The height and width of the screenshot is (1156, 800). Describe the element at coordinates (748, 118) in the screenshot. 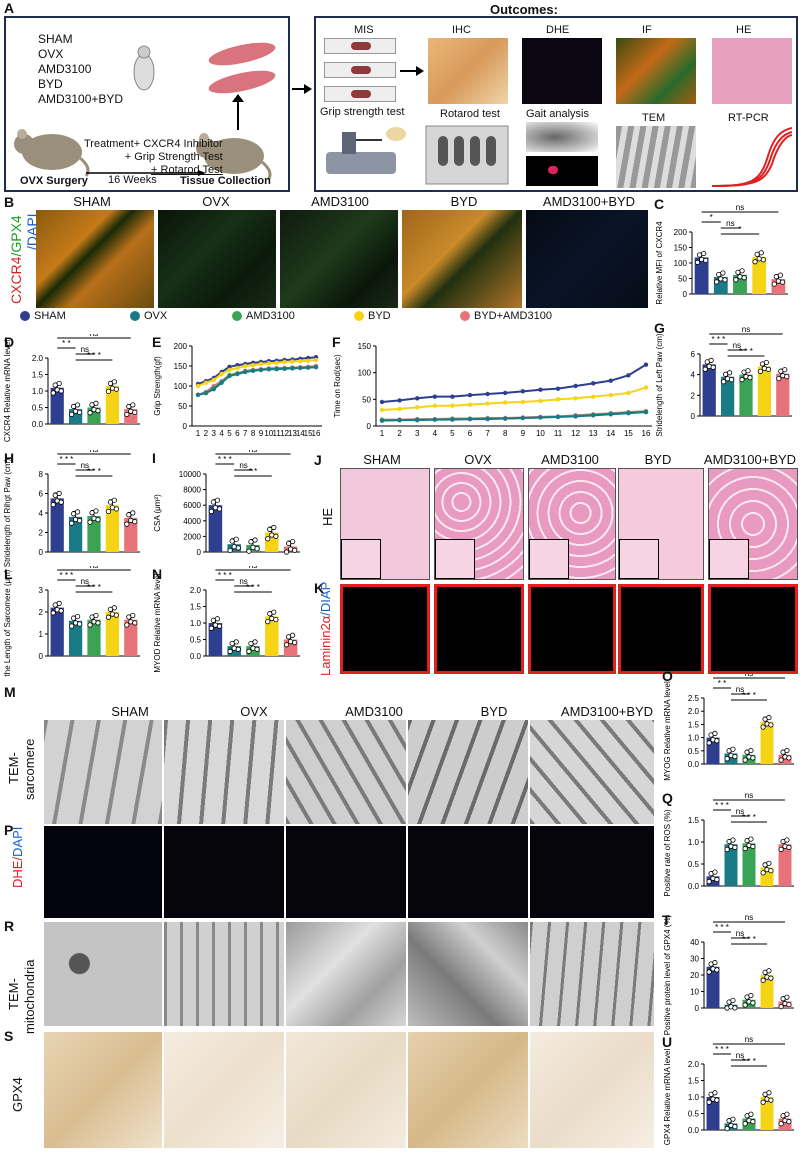

I see `outcome-rtpcr: RT-PCR` at that location.